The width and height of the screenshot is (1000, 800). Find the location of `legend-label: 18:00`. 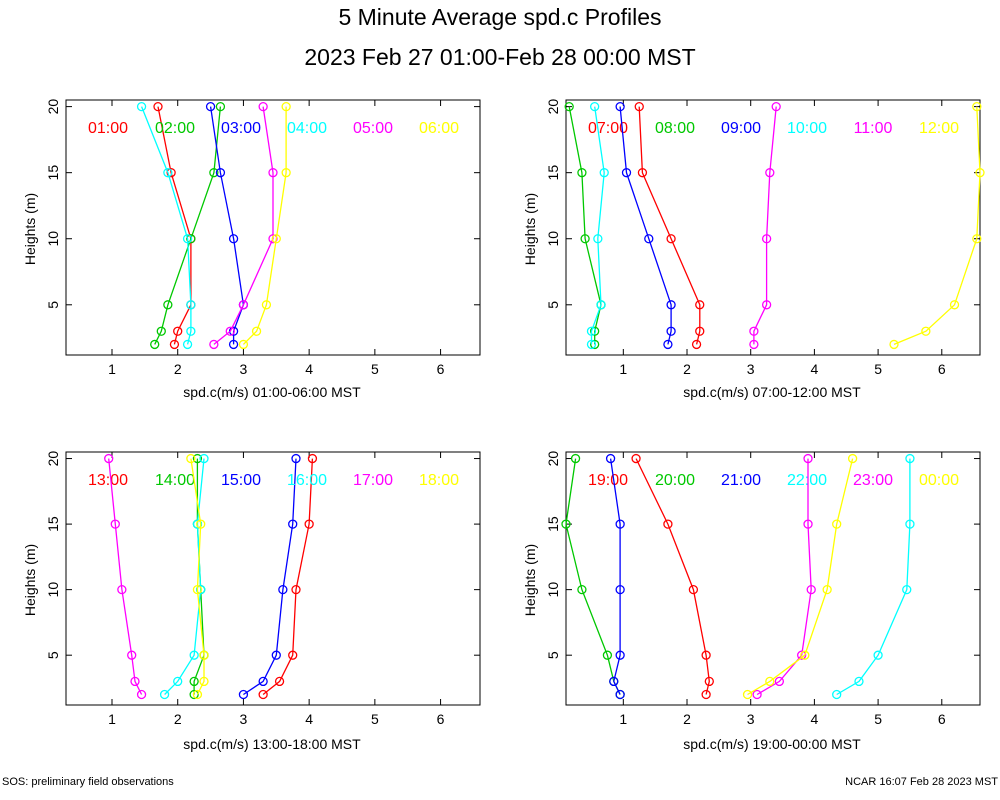

legend-label: 18:00 is located at coordinates (439, 480).